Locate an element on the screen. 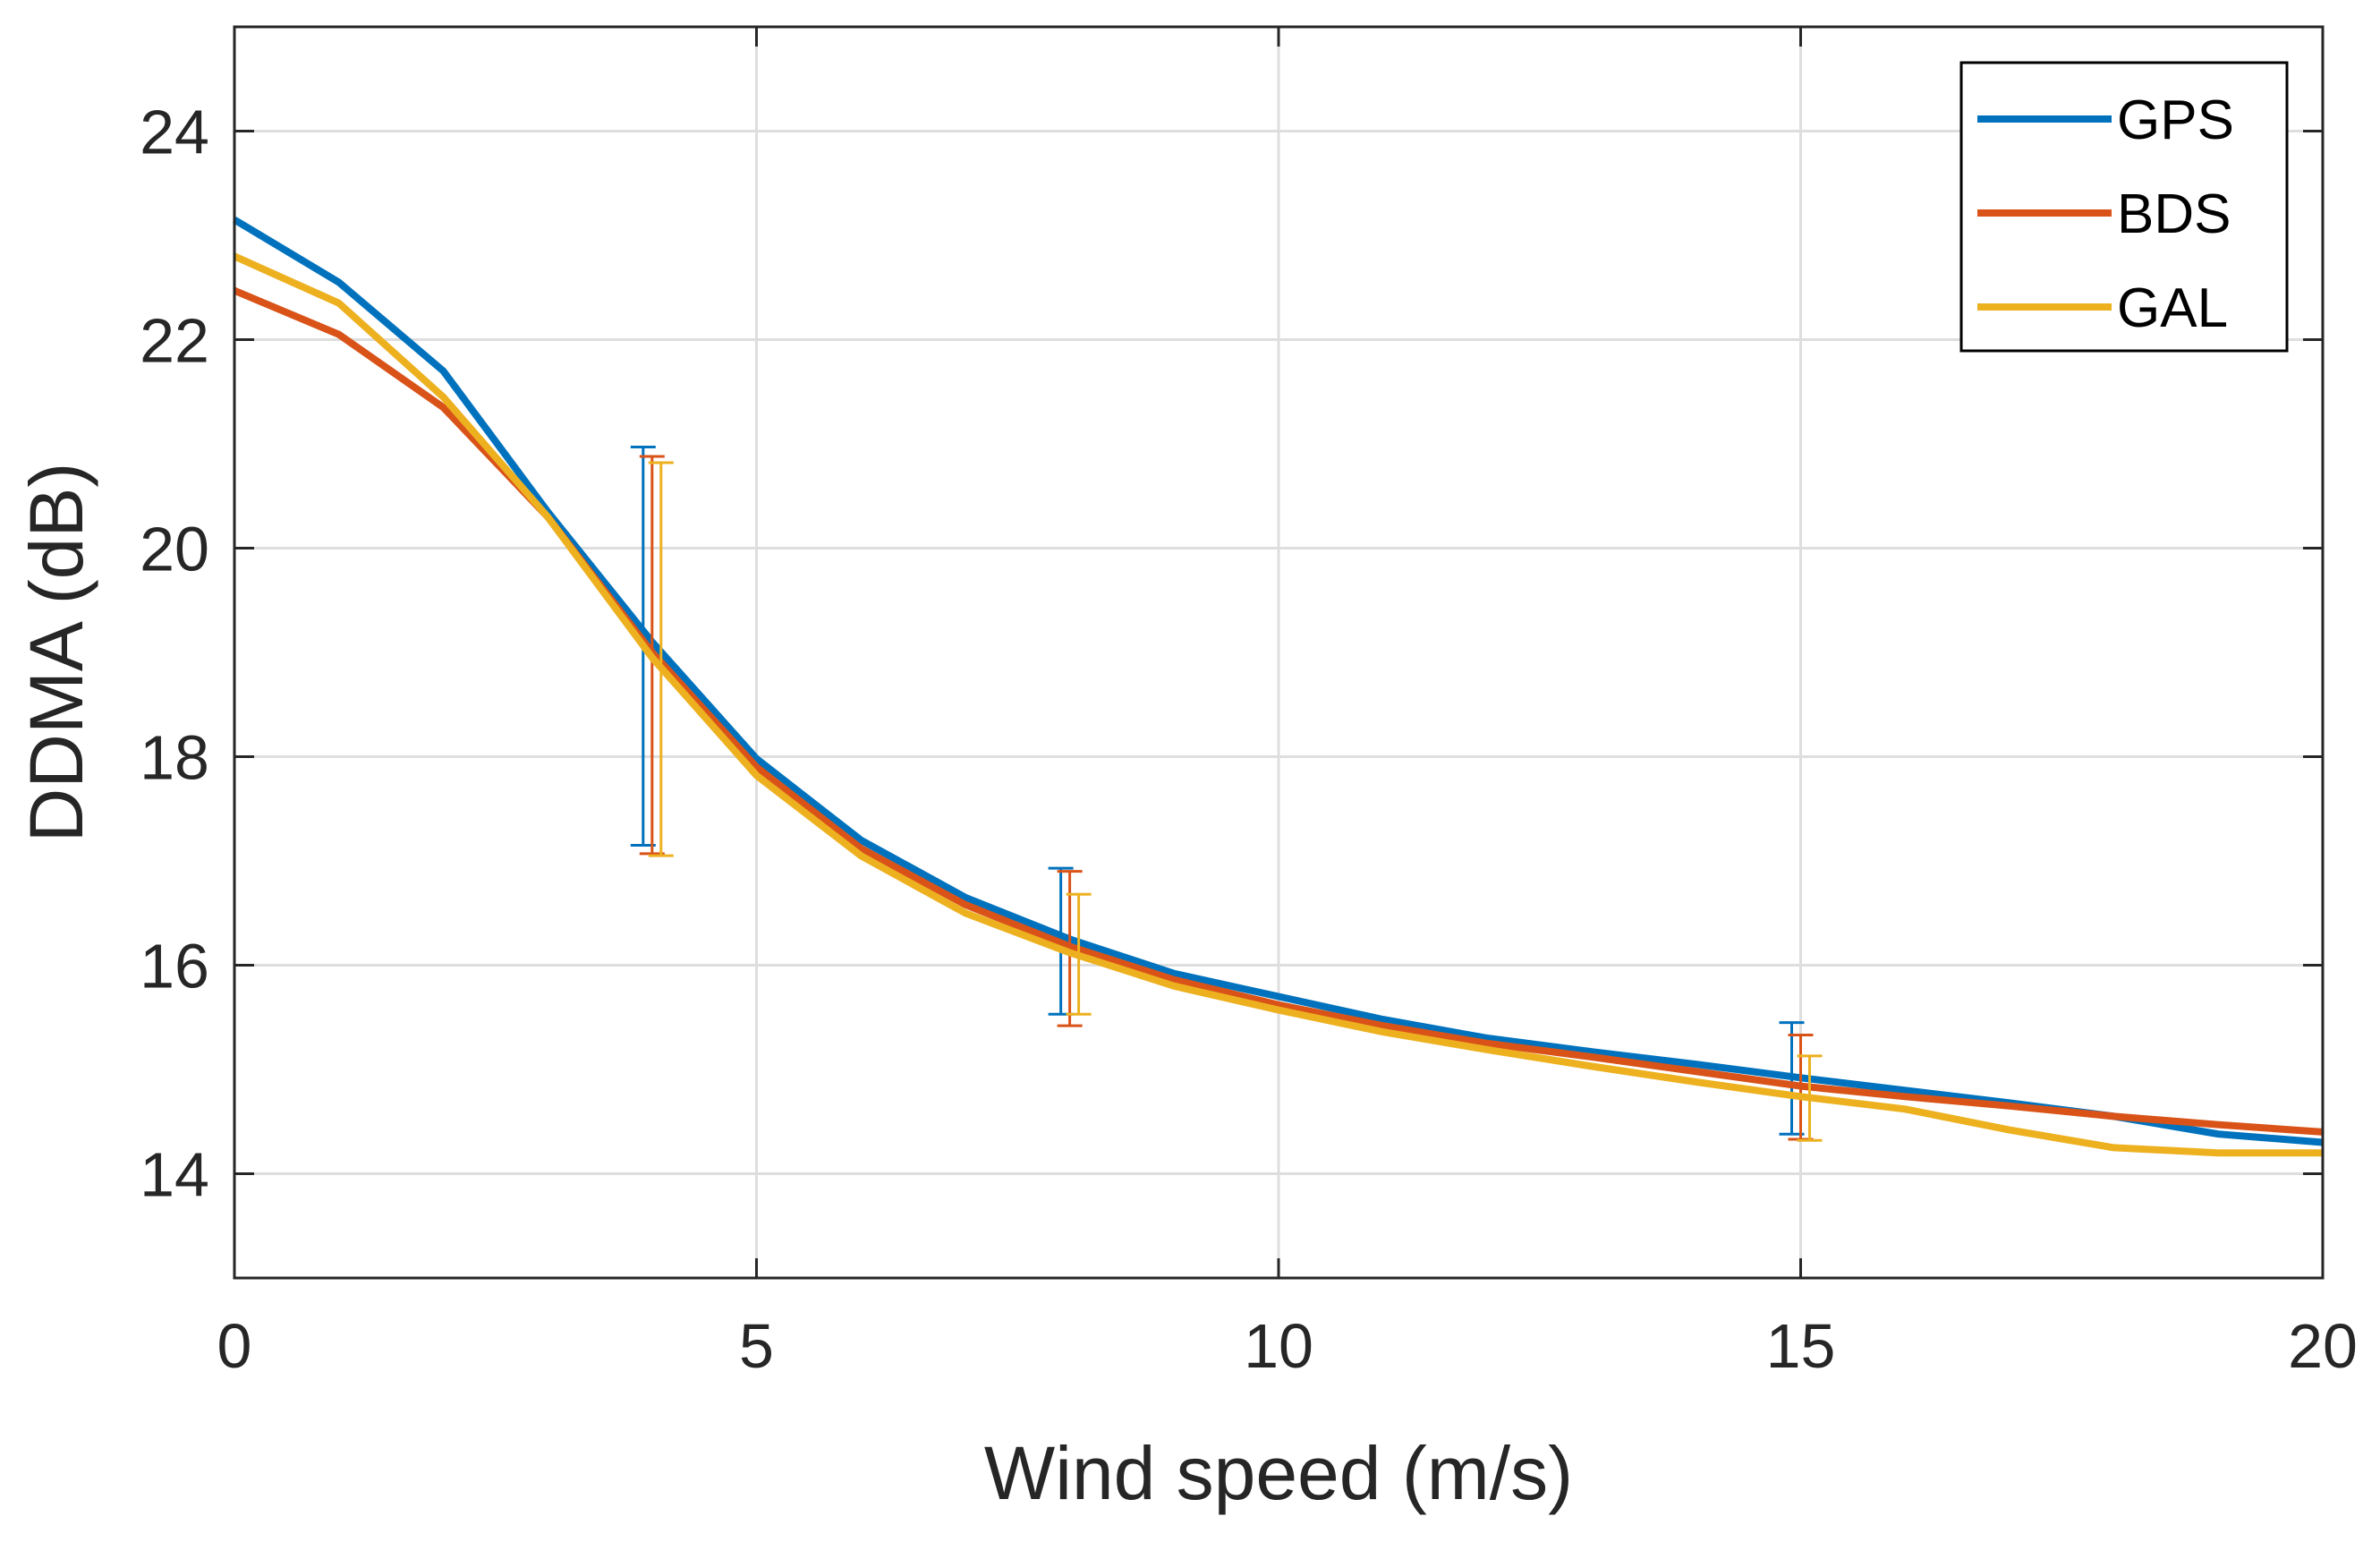 This screenshot has width=2380, height=1542. legend-label-bds: BDS is located at coordinates (2174, 214).